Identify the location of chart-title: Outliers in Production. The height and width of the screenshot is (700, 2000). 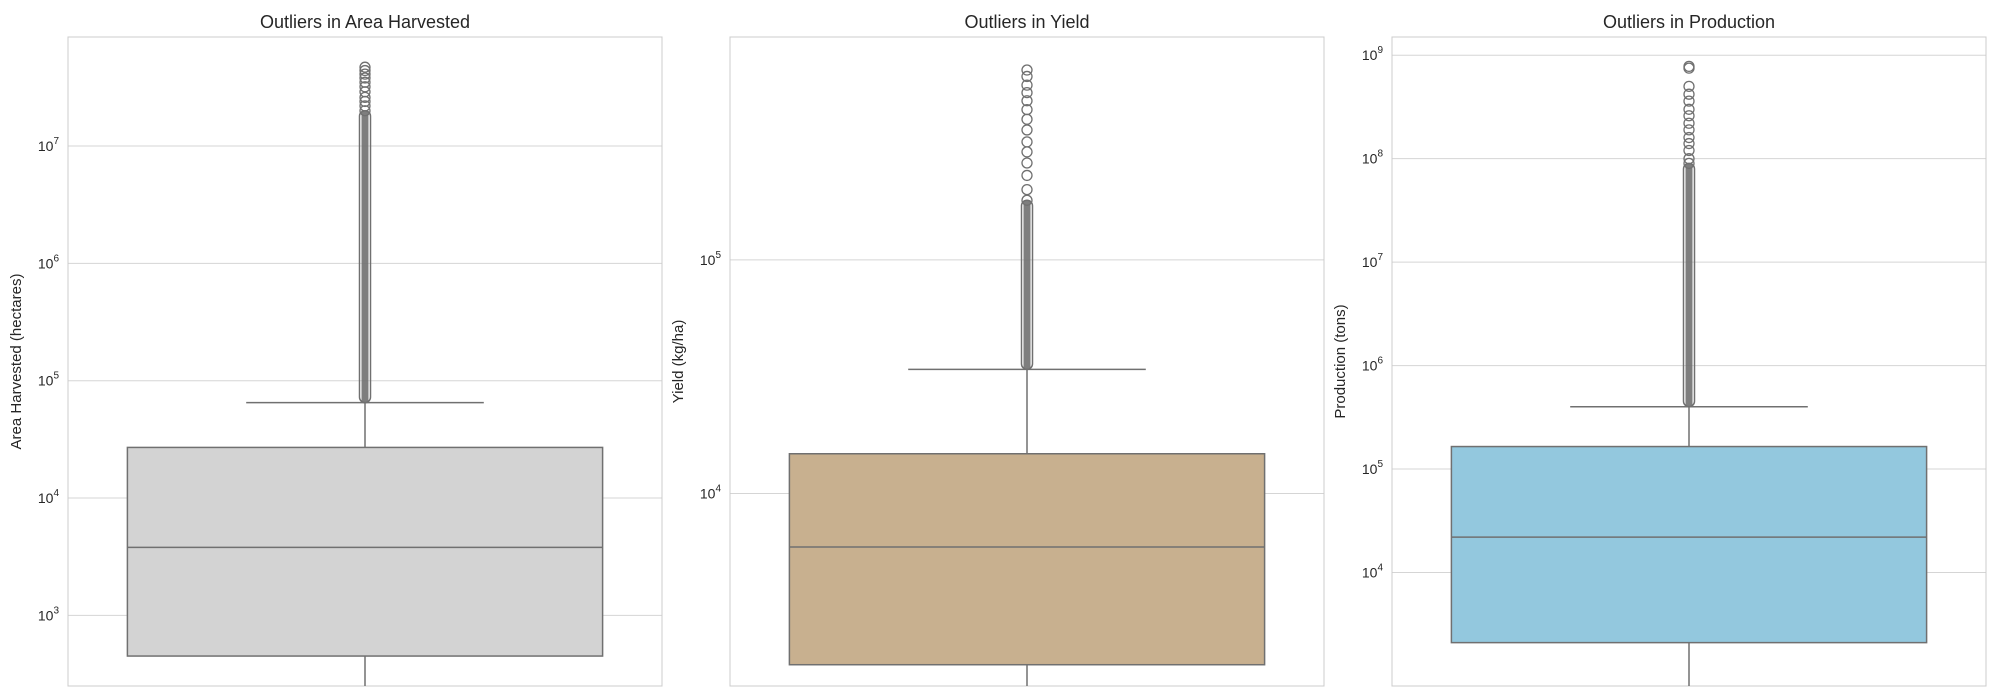
(1689, 22).